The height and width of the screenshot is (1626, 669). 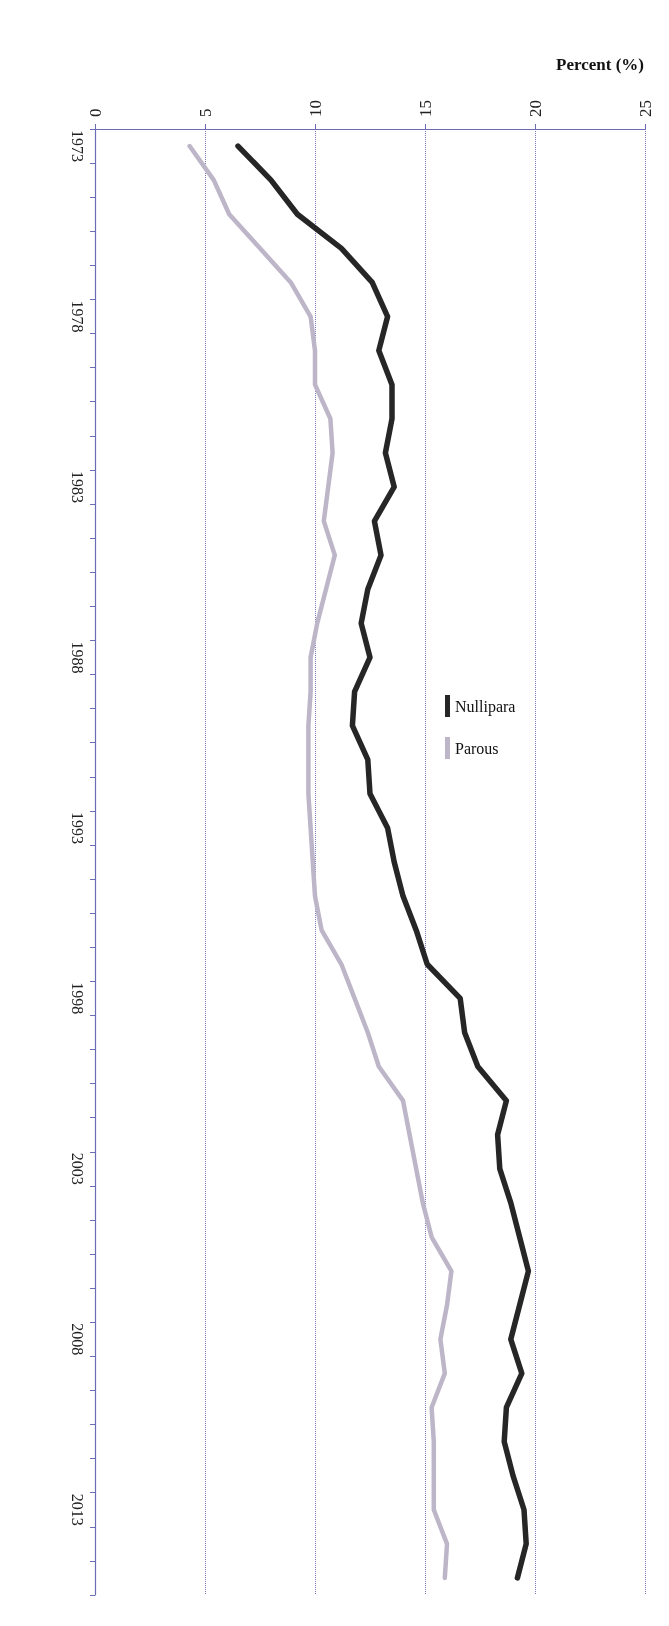 I want to click on y-tick-label: 1998, so click(x=77, y=998).